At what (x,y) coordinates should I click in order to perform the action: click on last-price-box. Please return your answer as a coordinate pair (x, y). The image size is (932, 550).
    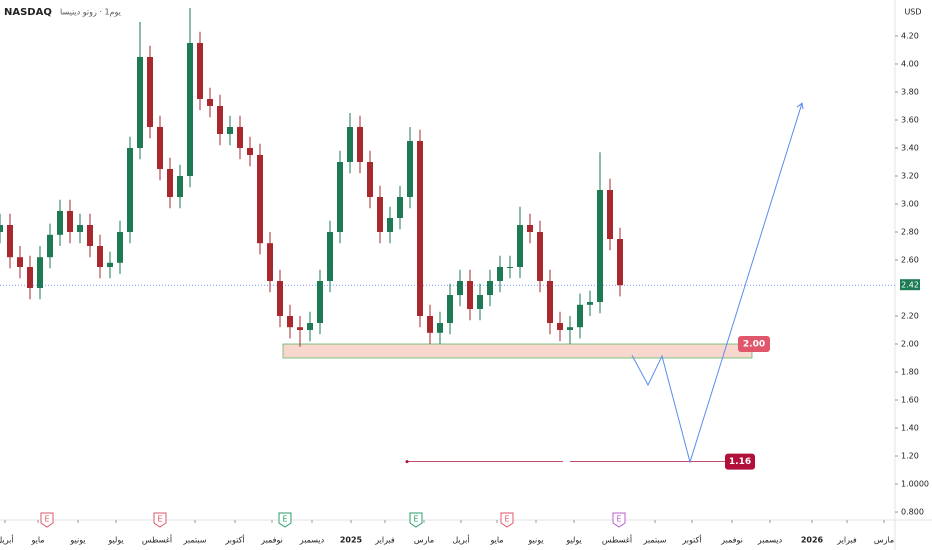
    Looking at the image, I should click on (910, 285).